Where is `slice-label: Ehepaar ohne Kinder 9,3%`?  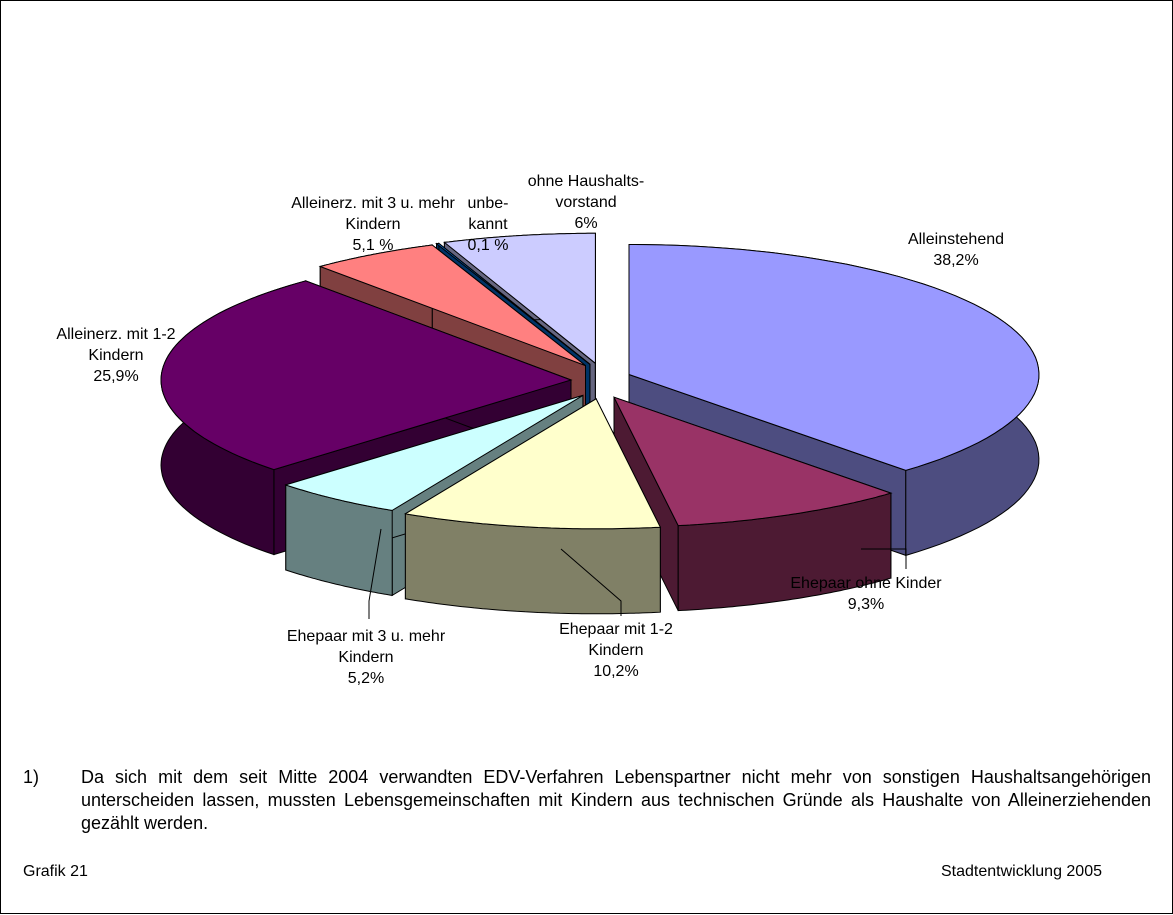 slice-label: Ehepaar ohne Kinder 9,3% is located at coordinates (866, 594).